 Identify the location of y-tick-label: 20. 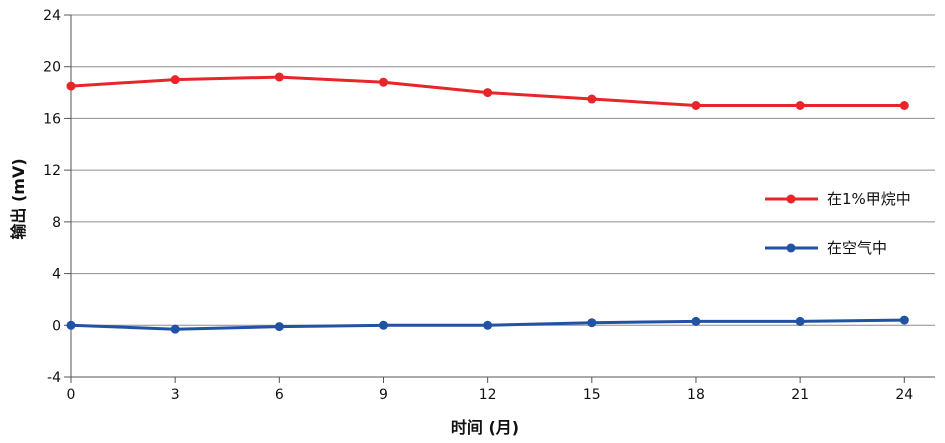
(52, 68).